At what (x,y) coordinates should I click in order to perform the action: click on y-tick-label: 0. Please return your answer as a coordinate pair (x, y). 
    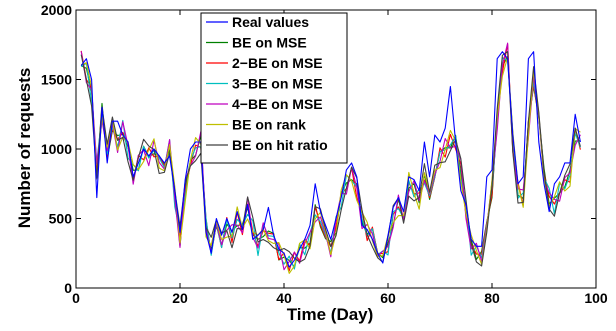
    Looking at the image, I should click on (68, 288).